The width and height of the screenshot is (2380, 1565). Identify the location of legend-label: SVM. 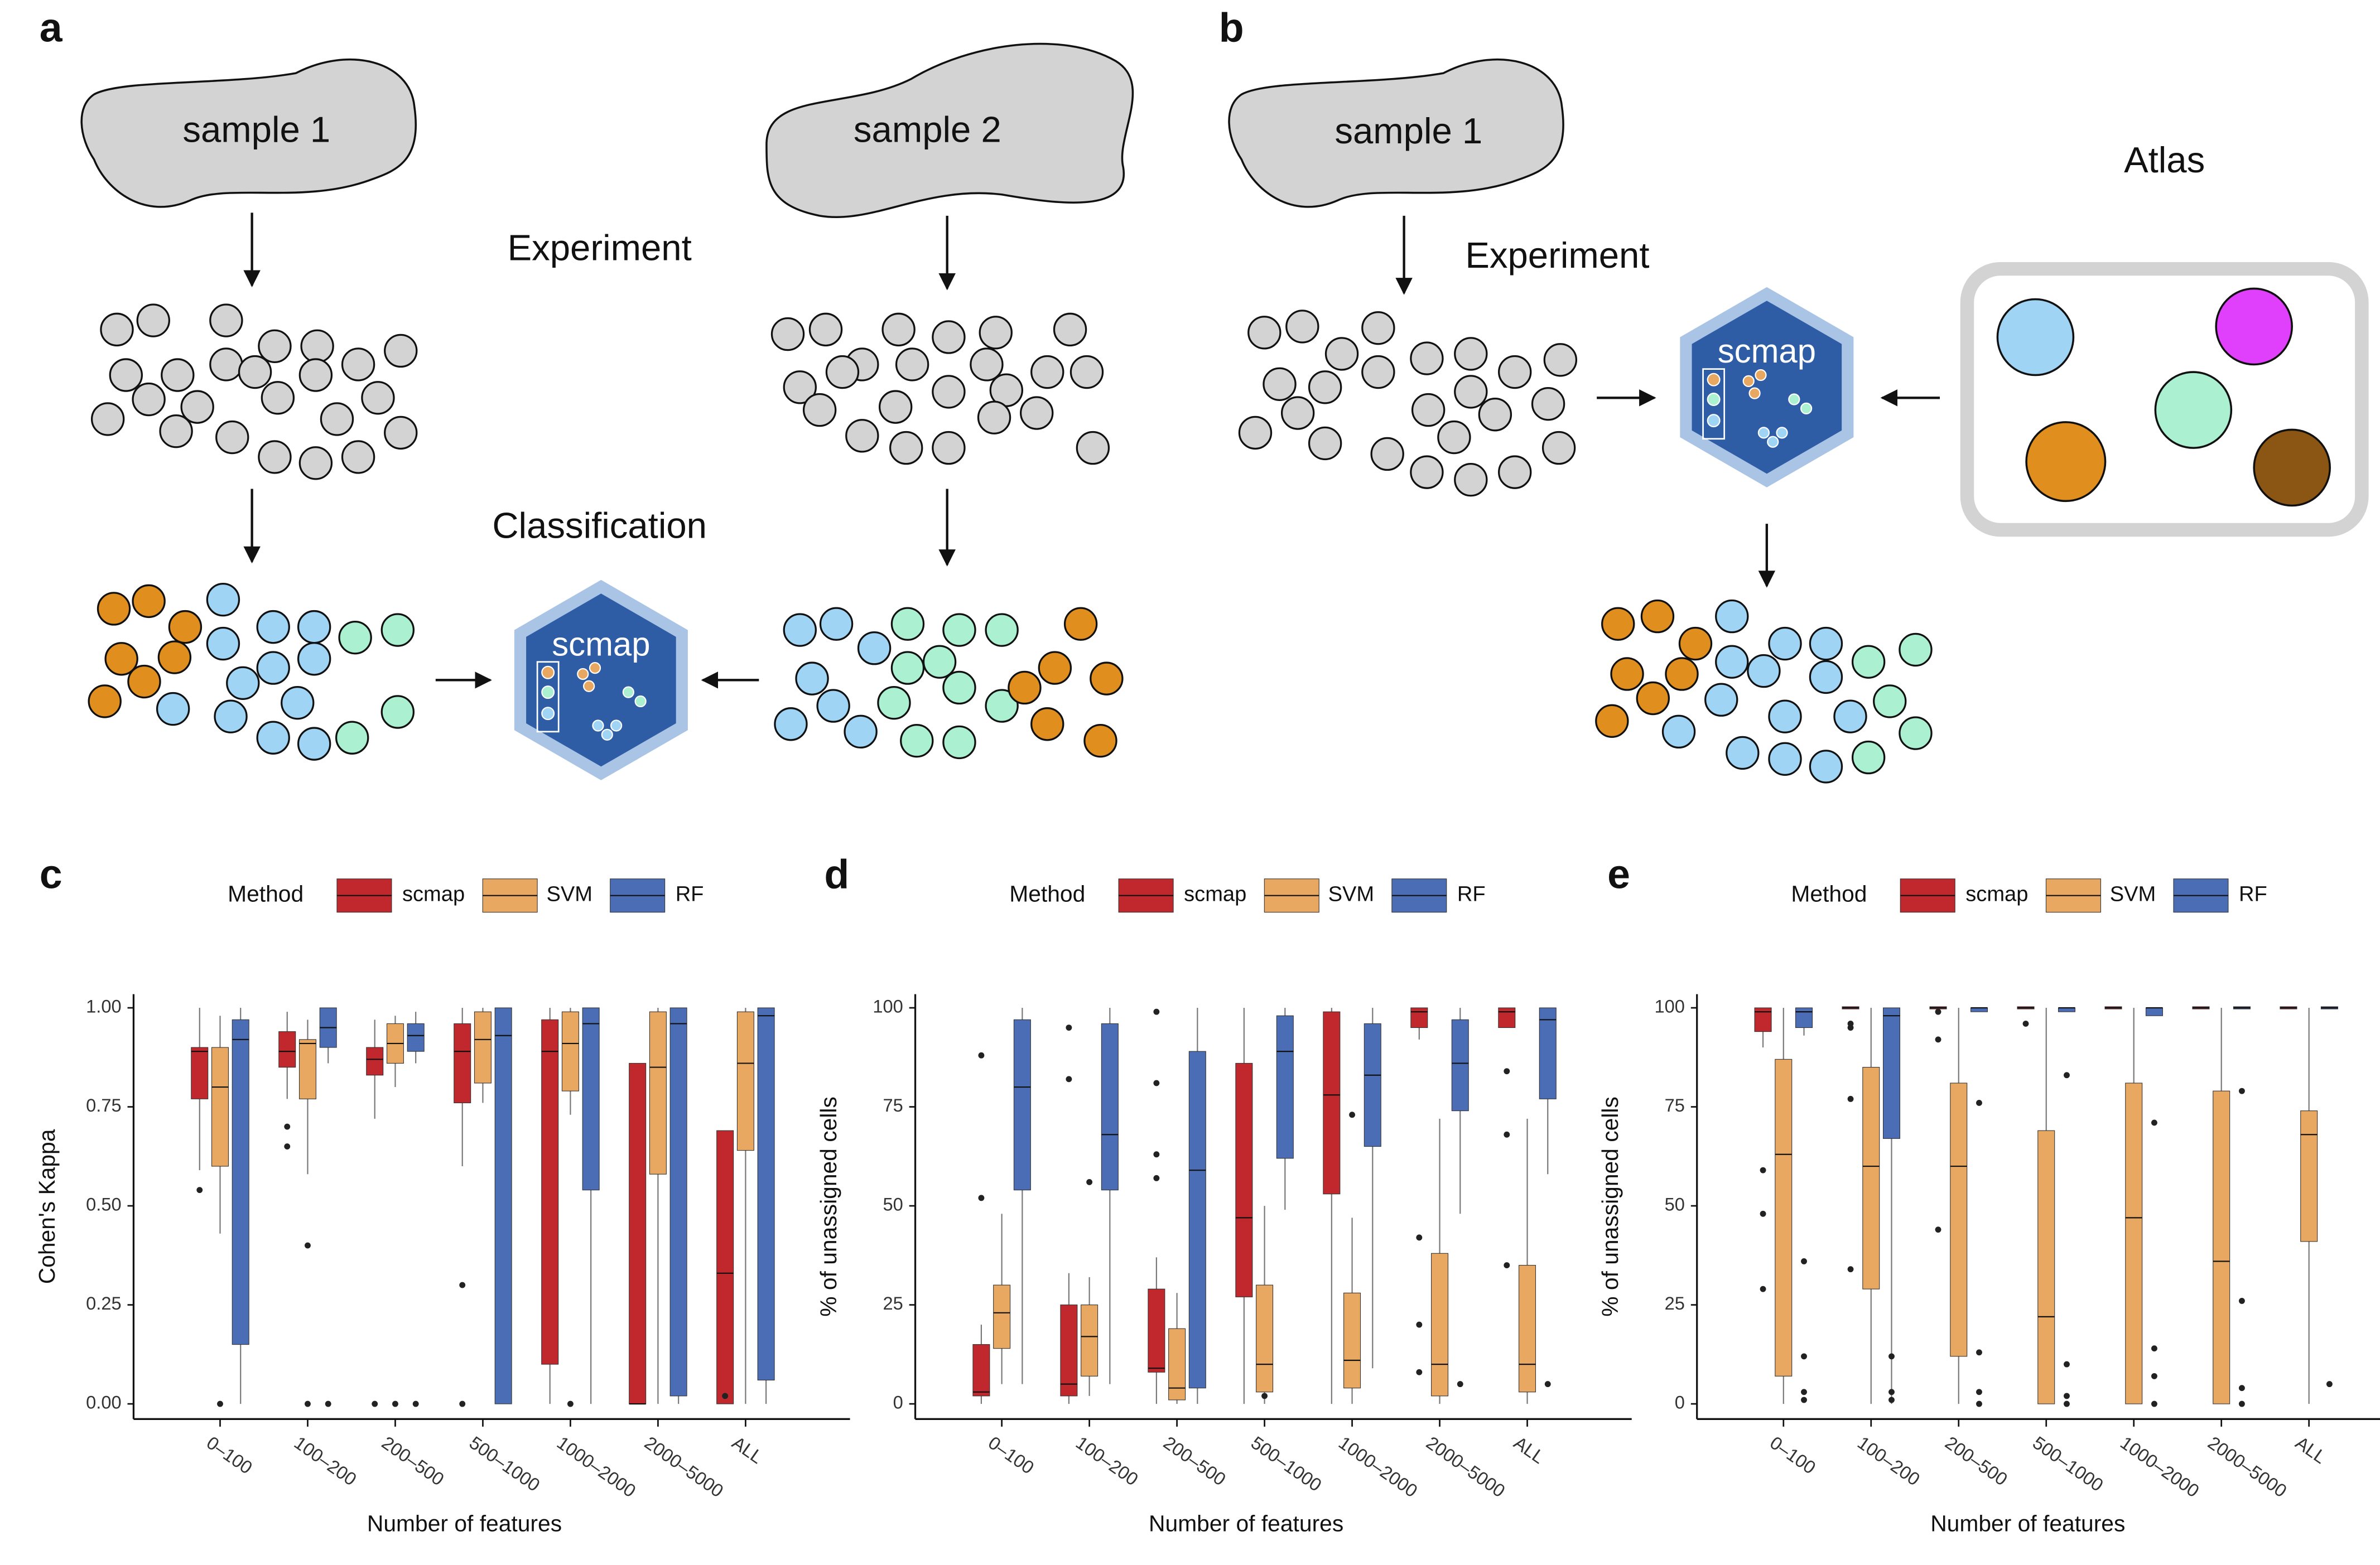
(569, 894).